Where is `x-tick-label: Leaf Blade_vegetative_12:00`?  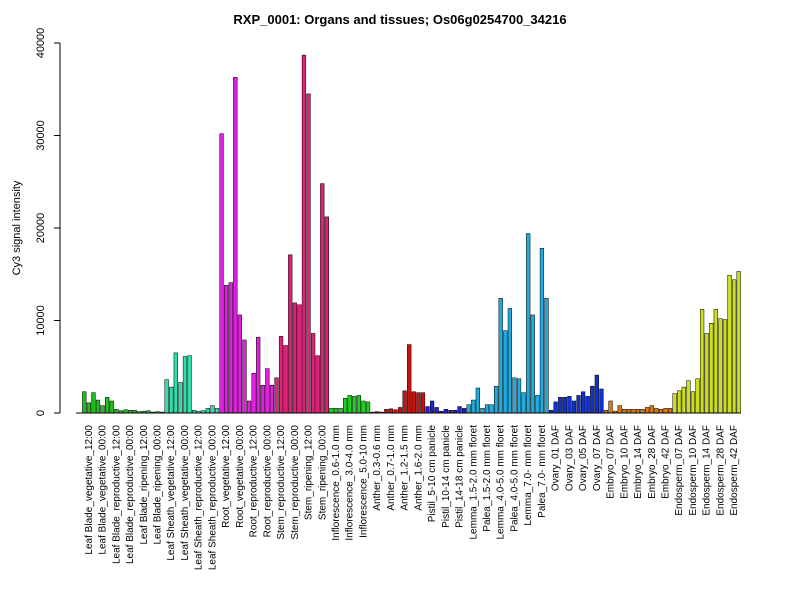
x-tick-label: Leaf Blade_vegetative_12:00 is located at coordinates (89, 490).